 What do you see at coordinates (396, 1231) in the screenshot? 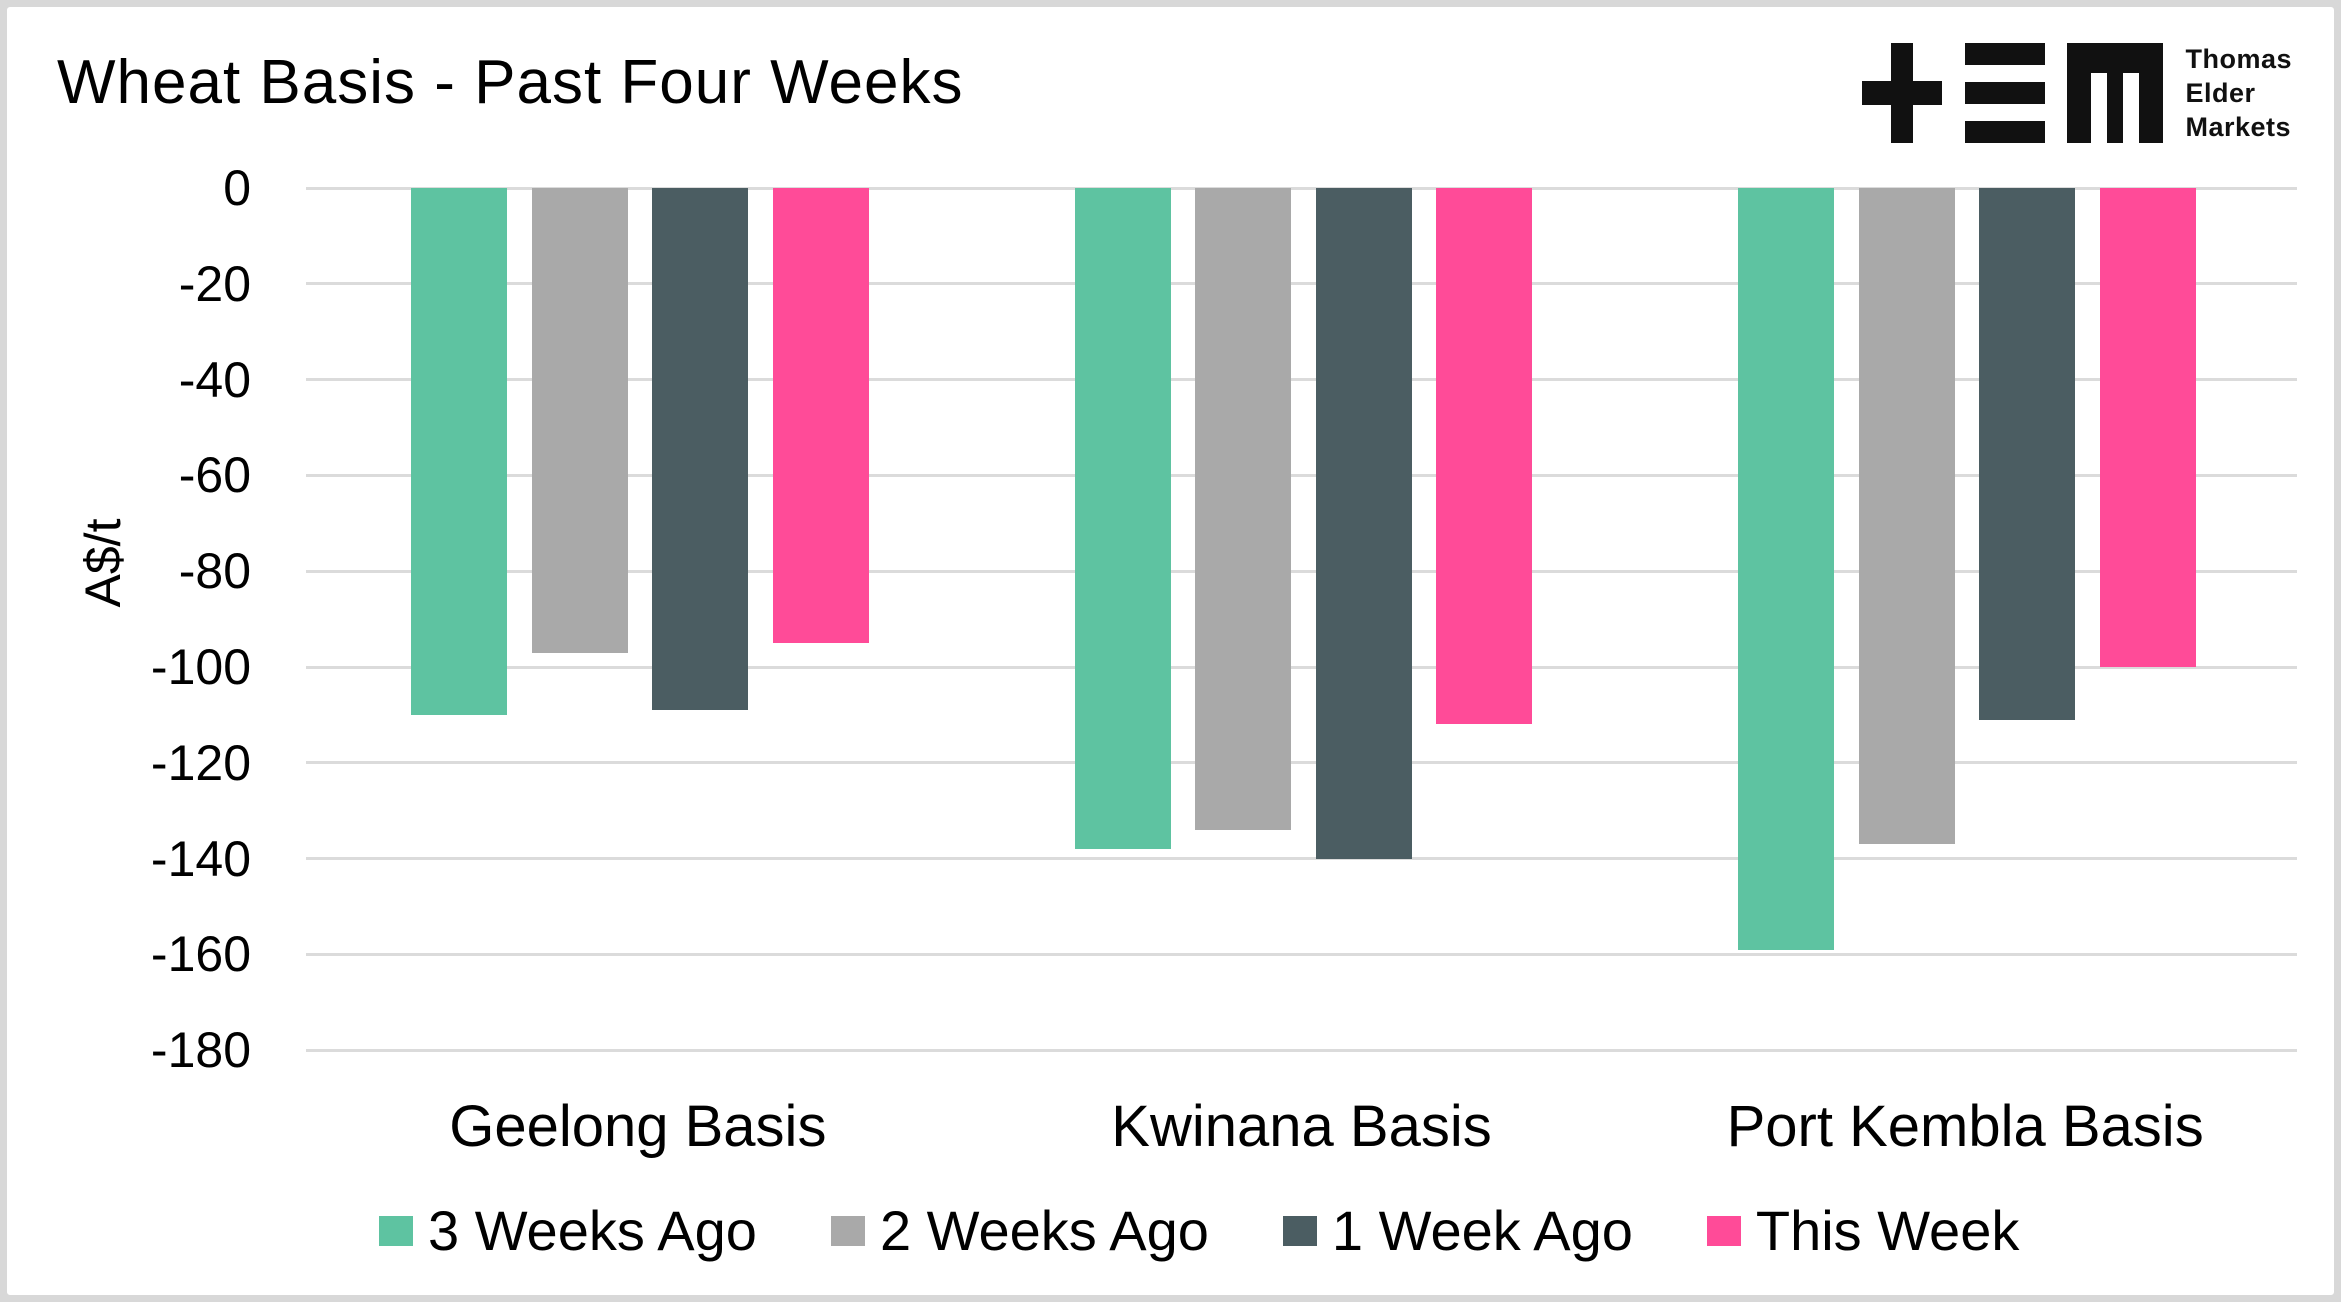
I see `legend-swatch-3-weeks-ago` at bounding box center [396, 1231].